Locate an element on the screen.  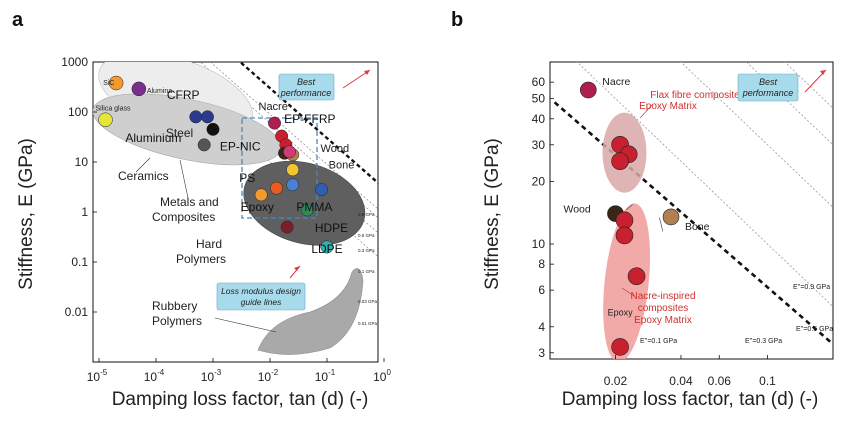
x-axis-label-a: Damping loss factor, tan (d) (-) is located at coordinates (240, 399).